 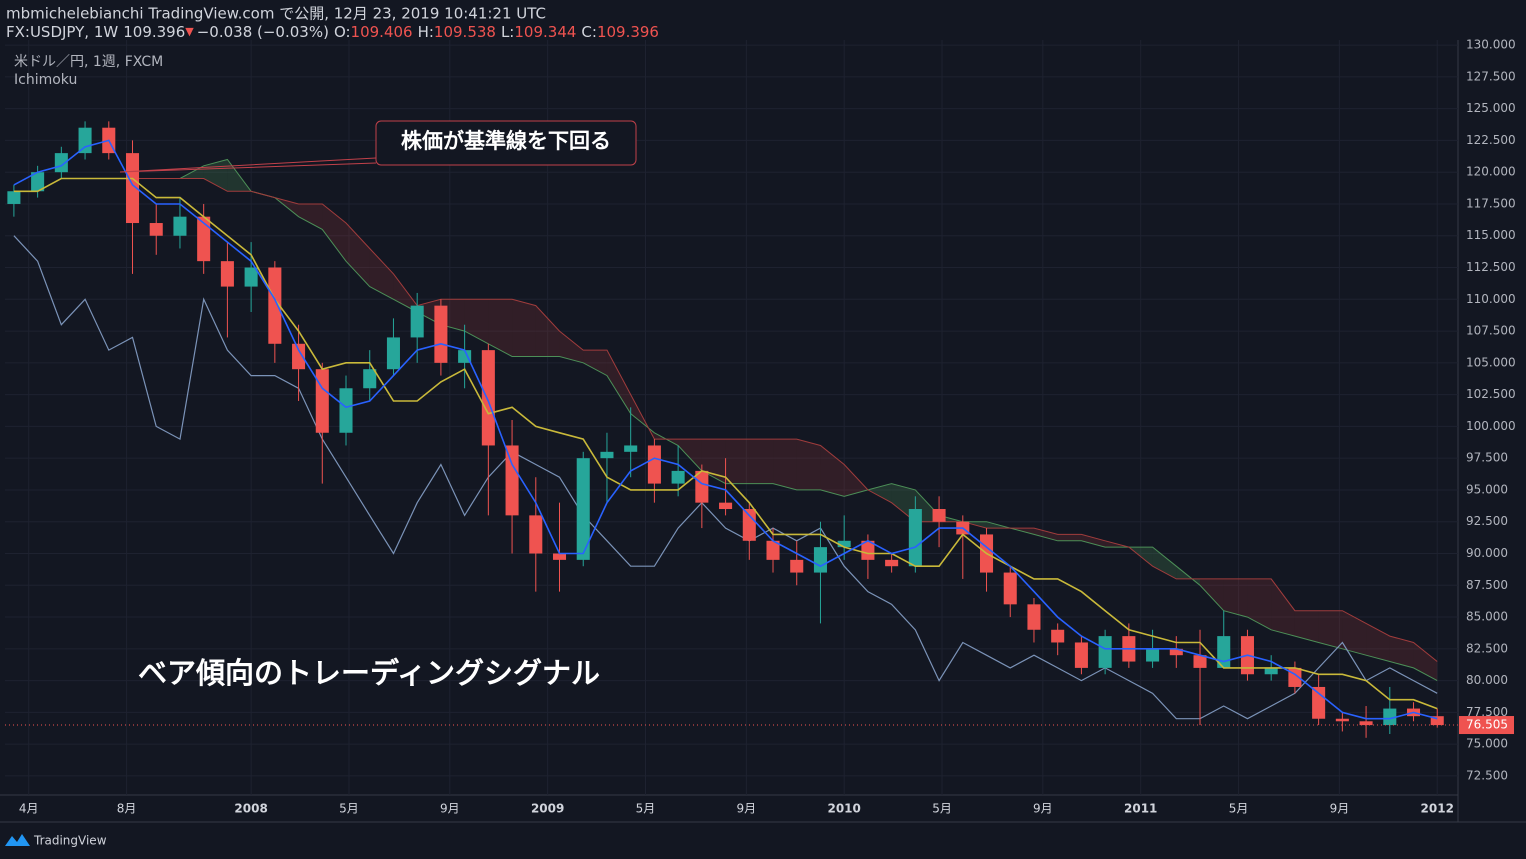 What do you see at coordinates (1140, 809) in the screenshot?
I see `x-tick-label: 2011` at bounding box center [1140, 809].